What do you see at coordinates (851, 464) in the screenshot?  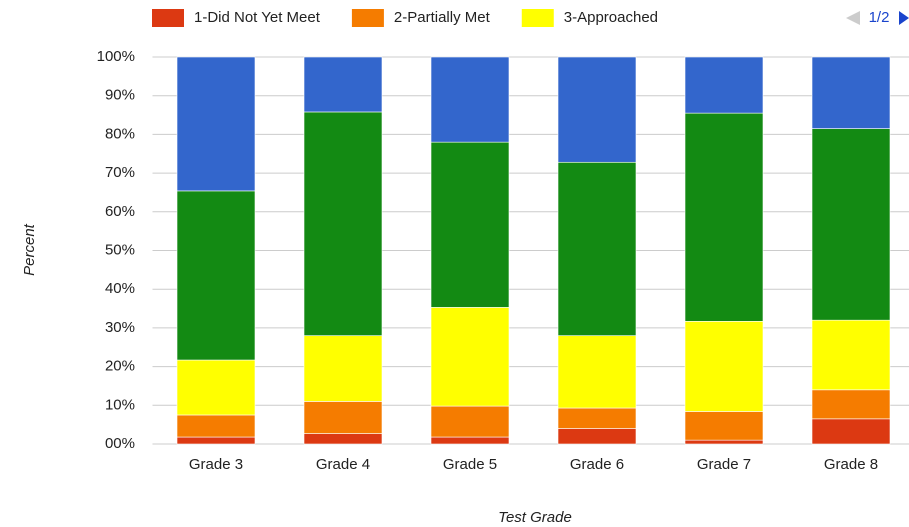 I see `x-tick-label: Grade 8` at bounding box center [851, 464].